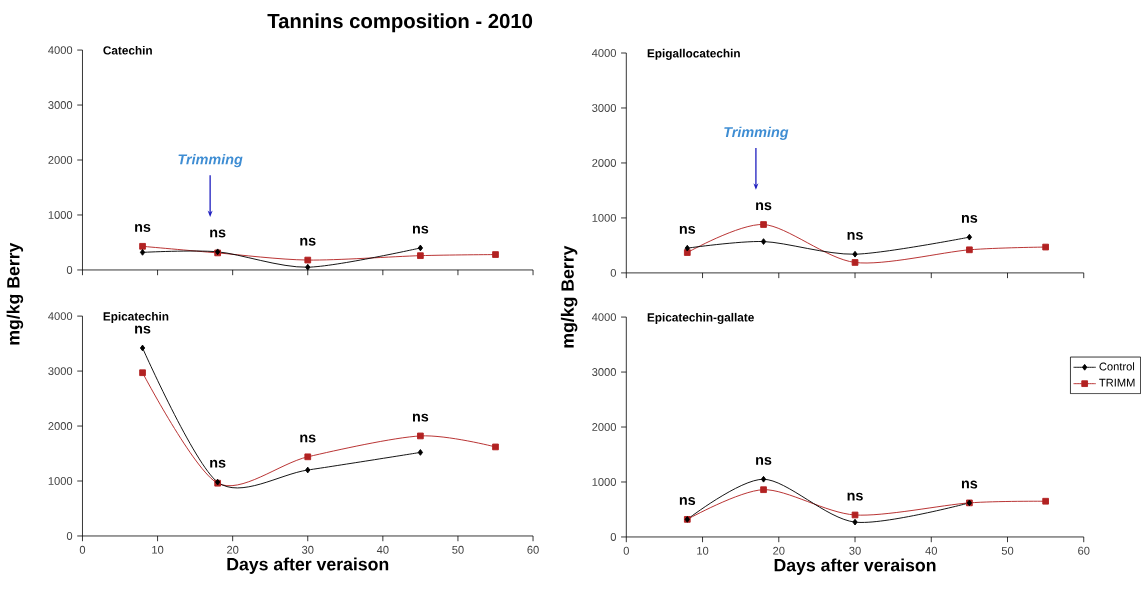 Image resolution: width=1141 pixels, height=597 pixels. I want to click on chart-subtitle: Catechin, so click(127, 50).